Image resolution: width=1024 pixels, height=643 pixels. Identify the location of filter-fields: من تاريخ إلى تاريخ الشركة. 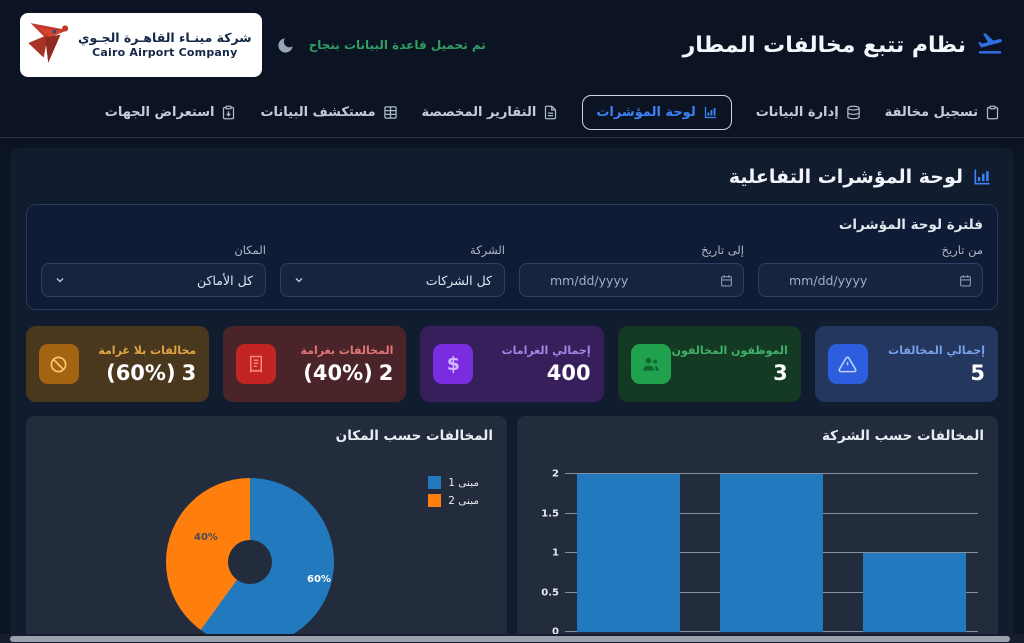
(512, 270).